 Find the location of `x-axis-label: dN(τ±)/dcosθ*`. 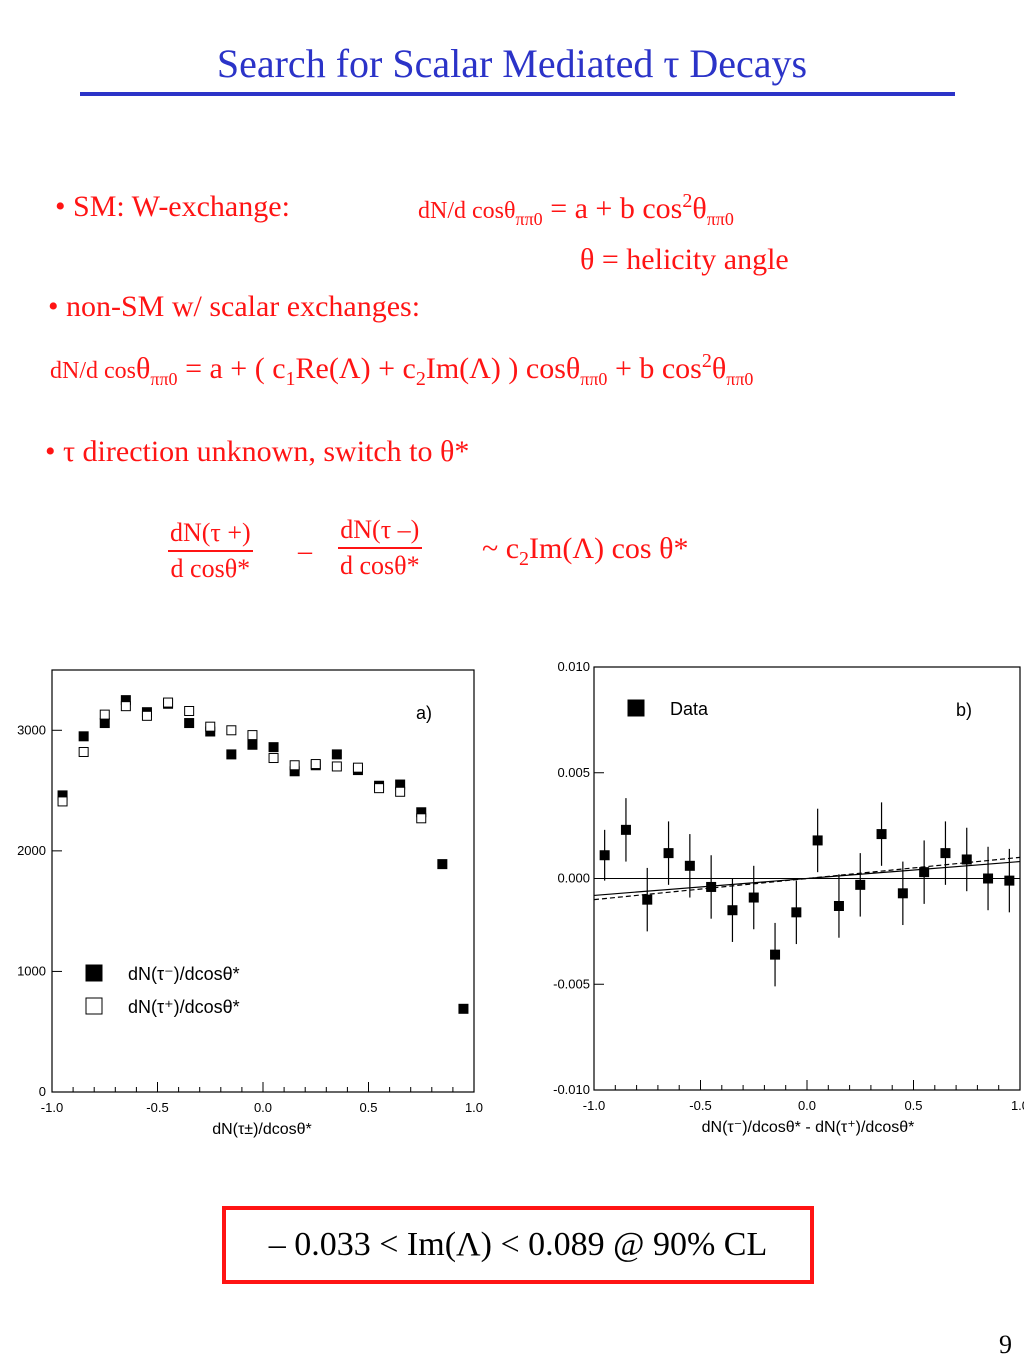

x-axis-label: dN(τ±)/dcosθ* is located at coordinates (262, 1129).